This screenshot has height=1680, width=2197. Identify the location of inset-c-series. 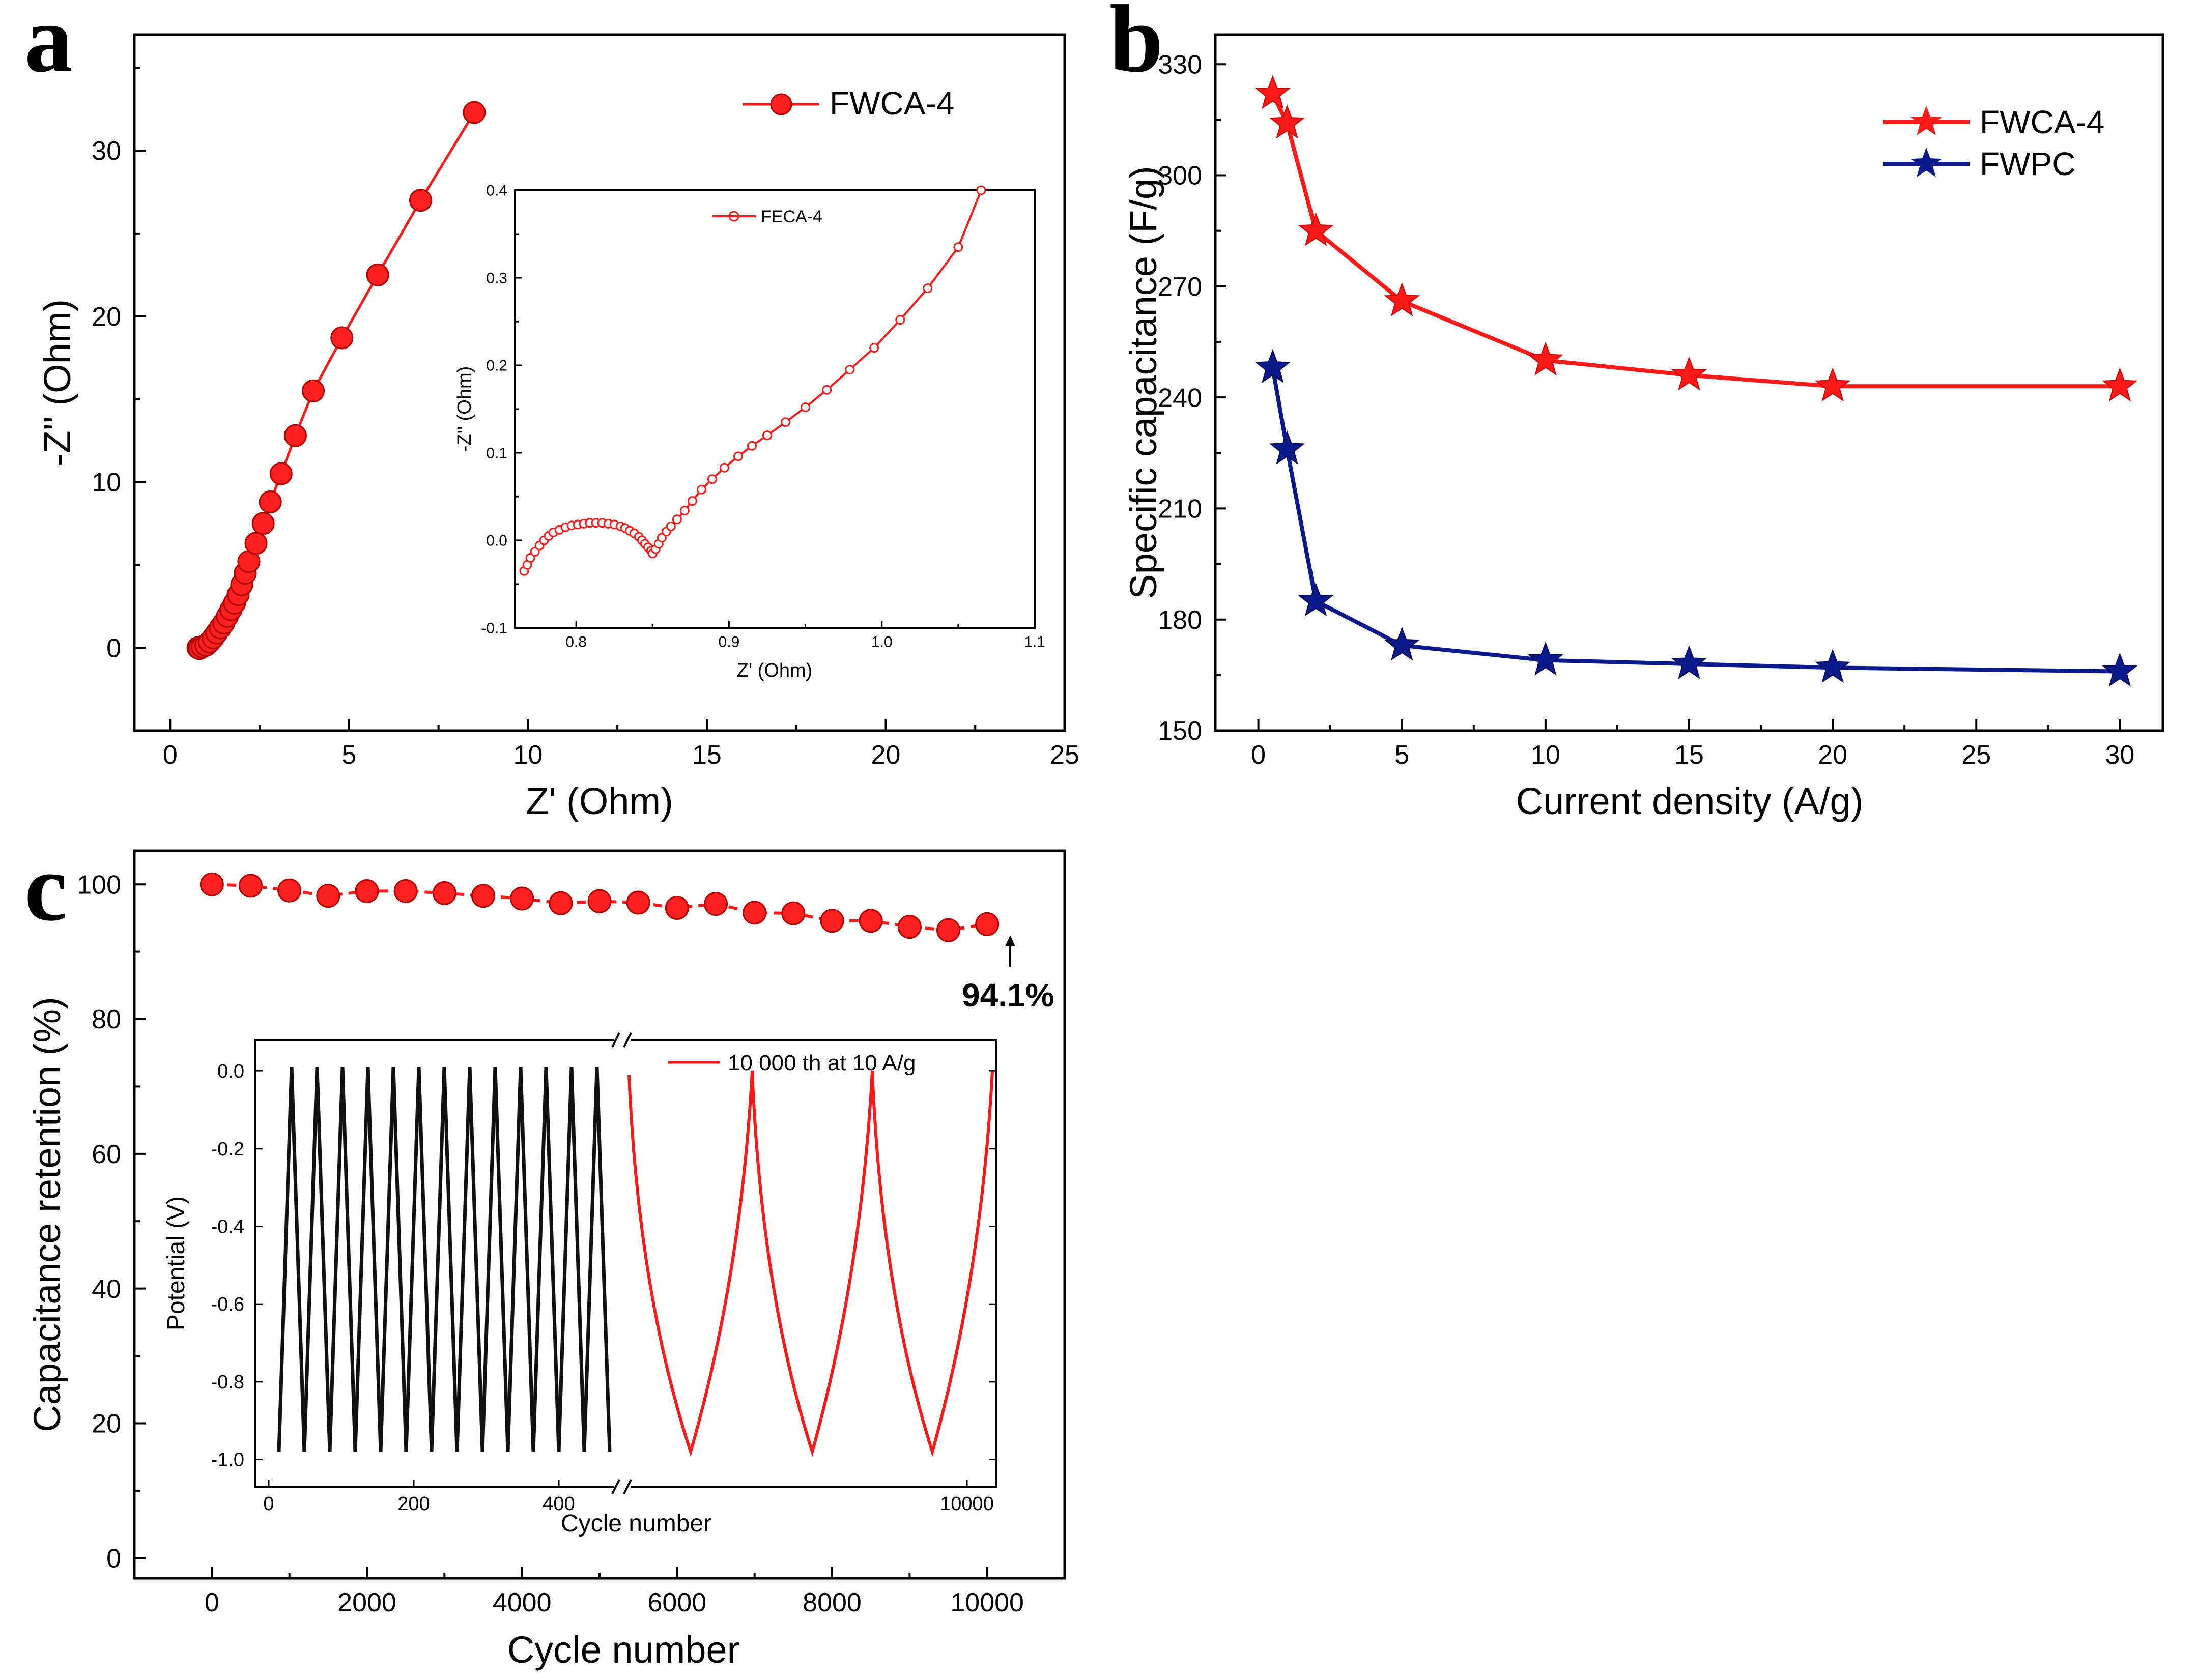
(635, 1262).